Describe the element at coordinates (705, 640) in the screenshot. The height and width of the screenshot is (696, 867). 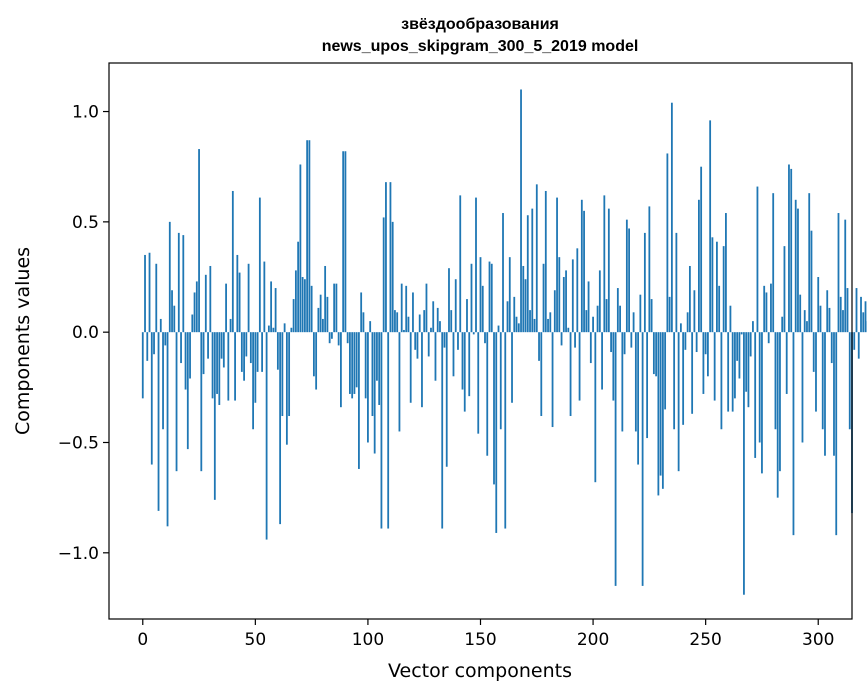
I see `x-tick-label: 250` at that location.